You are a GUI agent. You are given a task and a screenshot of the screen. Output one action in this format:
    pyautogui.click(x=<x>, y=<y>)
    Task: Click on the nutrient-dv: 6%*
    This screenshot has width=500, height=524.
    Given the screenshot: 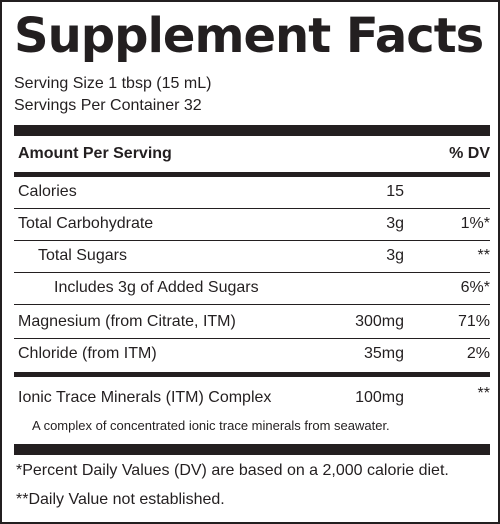 What is the action you would take?
    pyautogui.click(x=475, y=287)
    